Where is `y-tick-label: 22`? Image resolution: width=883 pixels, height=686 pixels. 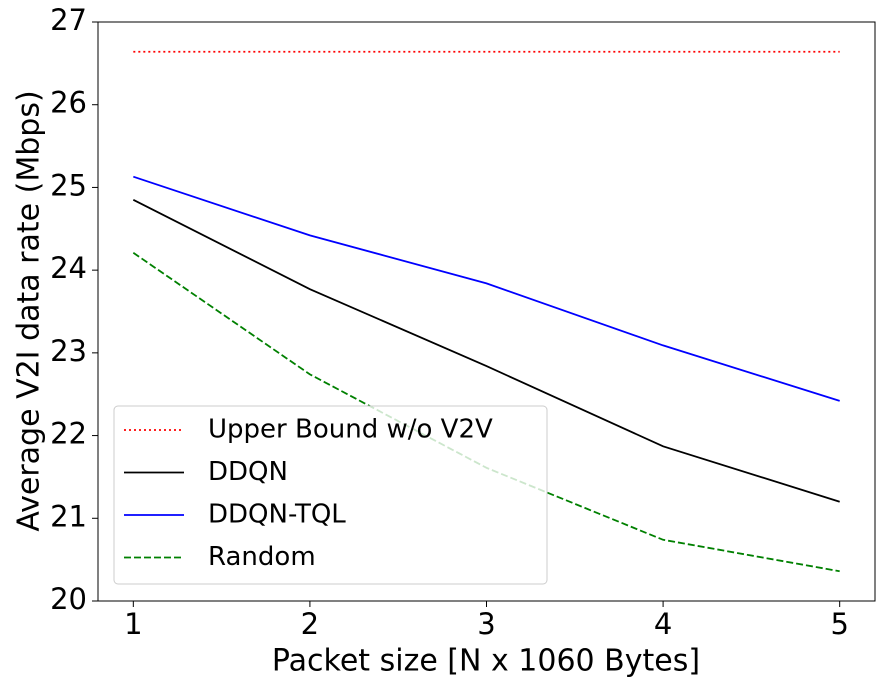 y-tick-label: 22 is located at coordinates (68, 434).